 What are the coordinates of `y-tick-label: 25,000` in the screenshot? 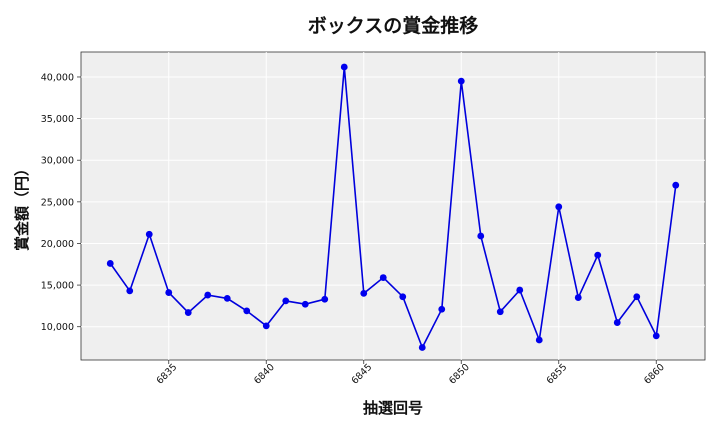 It's located at (57, 202).